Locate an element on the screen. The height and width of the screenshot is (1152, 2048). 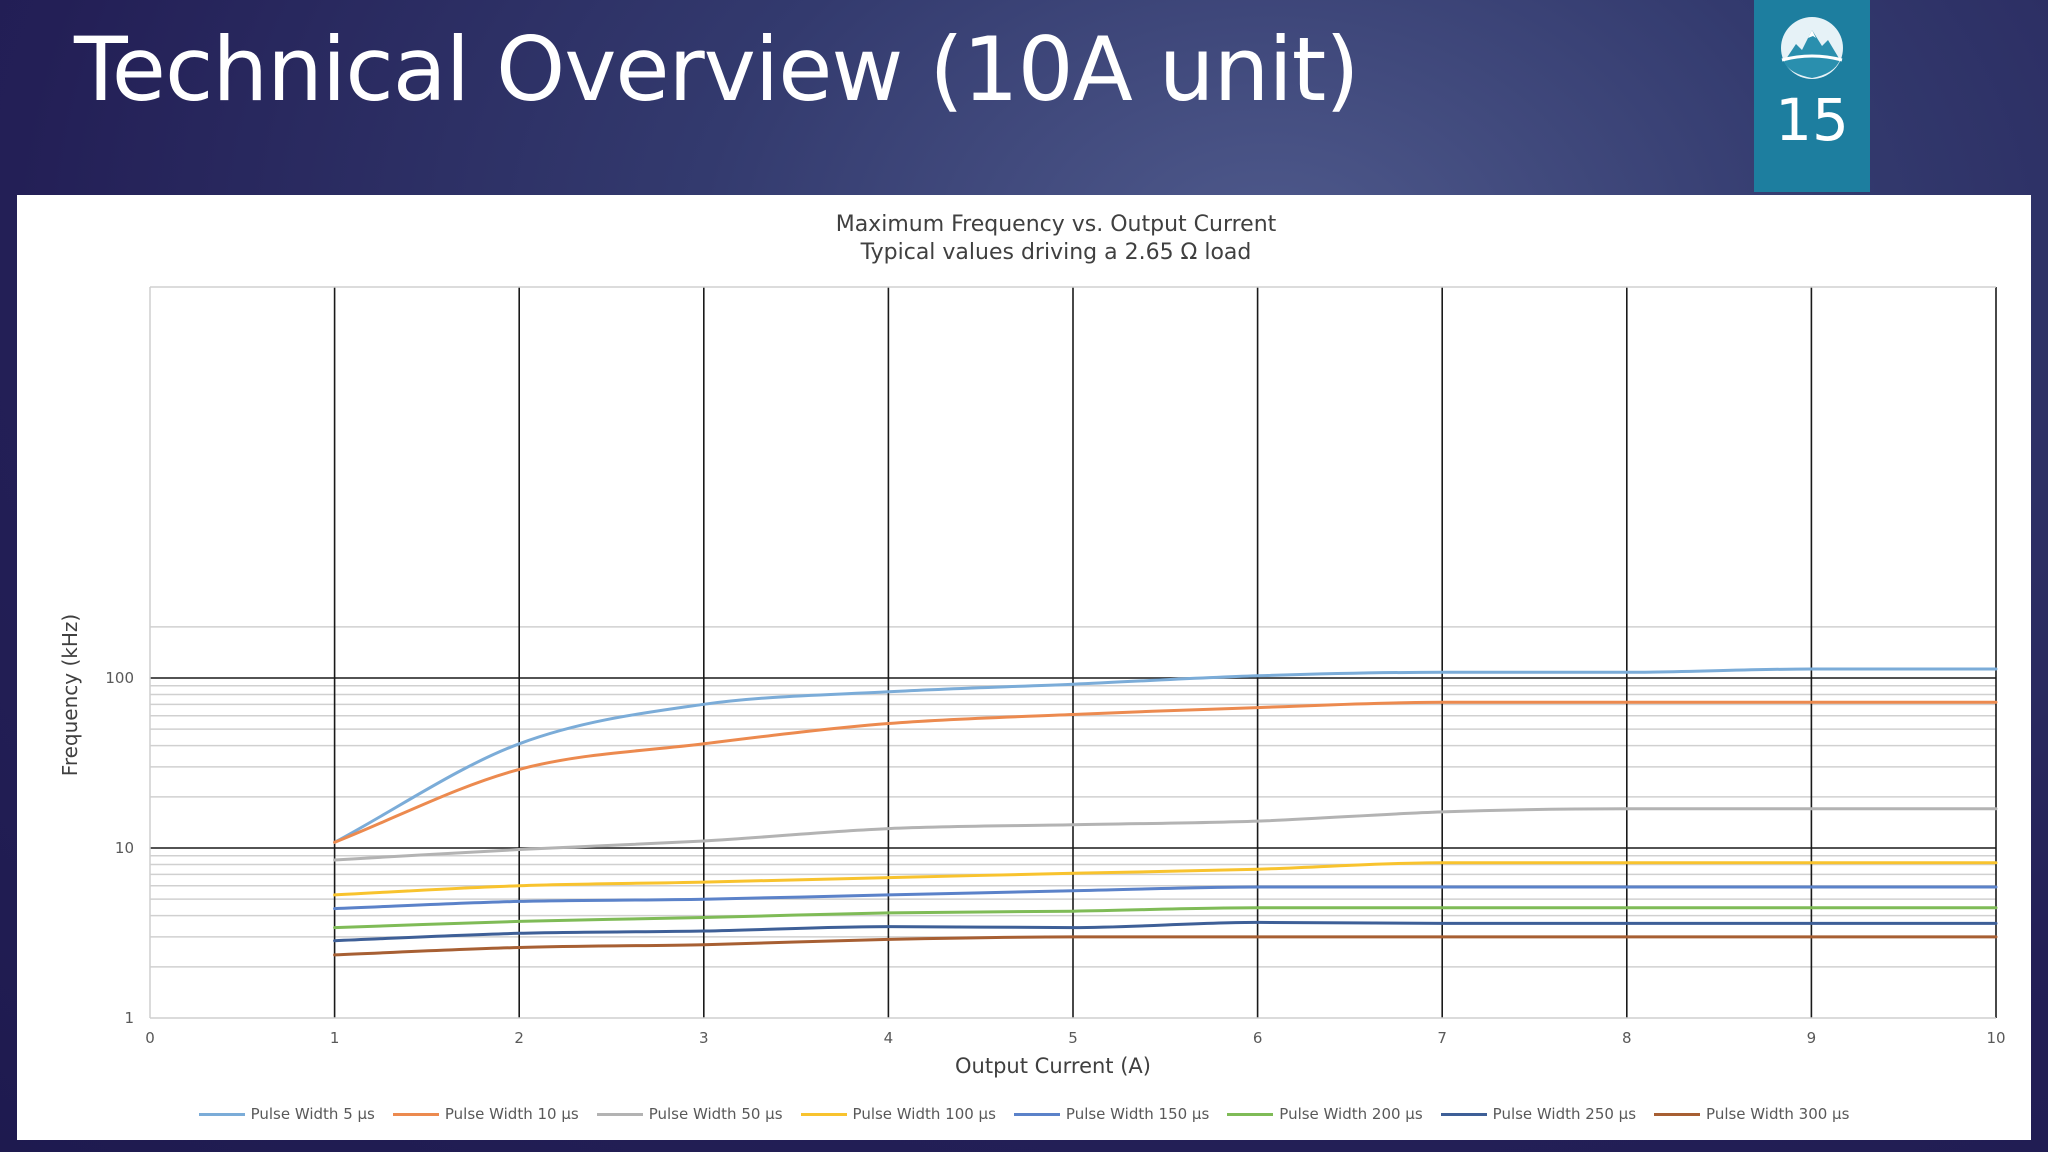
legend-item: Pulse Width 100 µs is located at coordinates (898, 1114).